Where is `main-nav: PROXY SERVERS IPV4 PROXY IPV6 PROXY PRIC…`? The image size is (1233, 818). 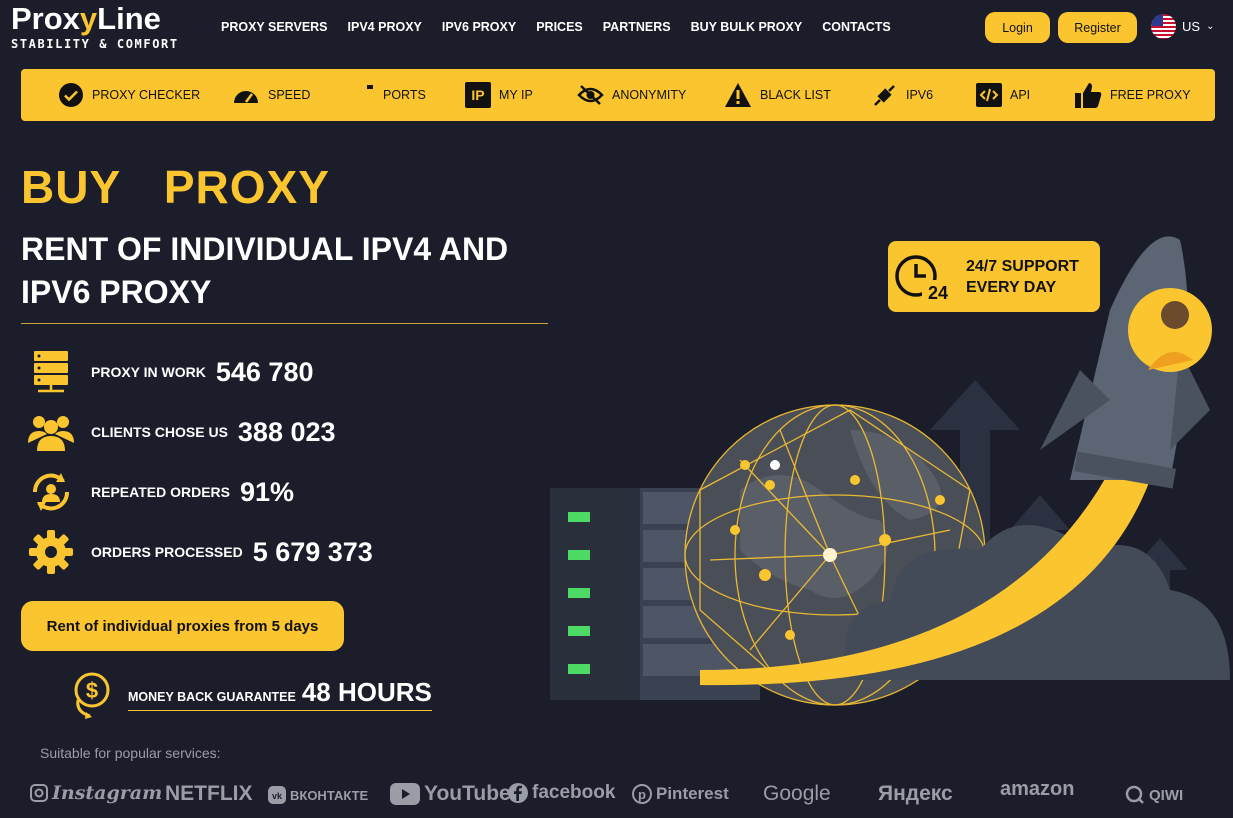 main-nav: PROXY SERVERS IPV4 PROXY IPV6 PROXY PRIC… is located at coordinates (566, 27).